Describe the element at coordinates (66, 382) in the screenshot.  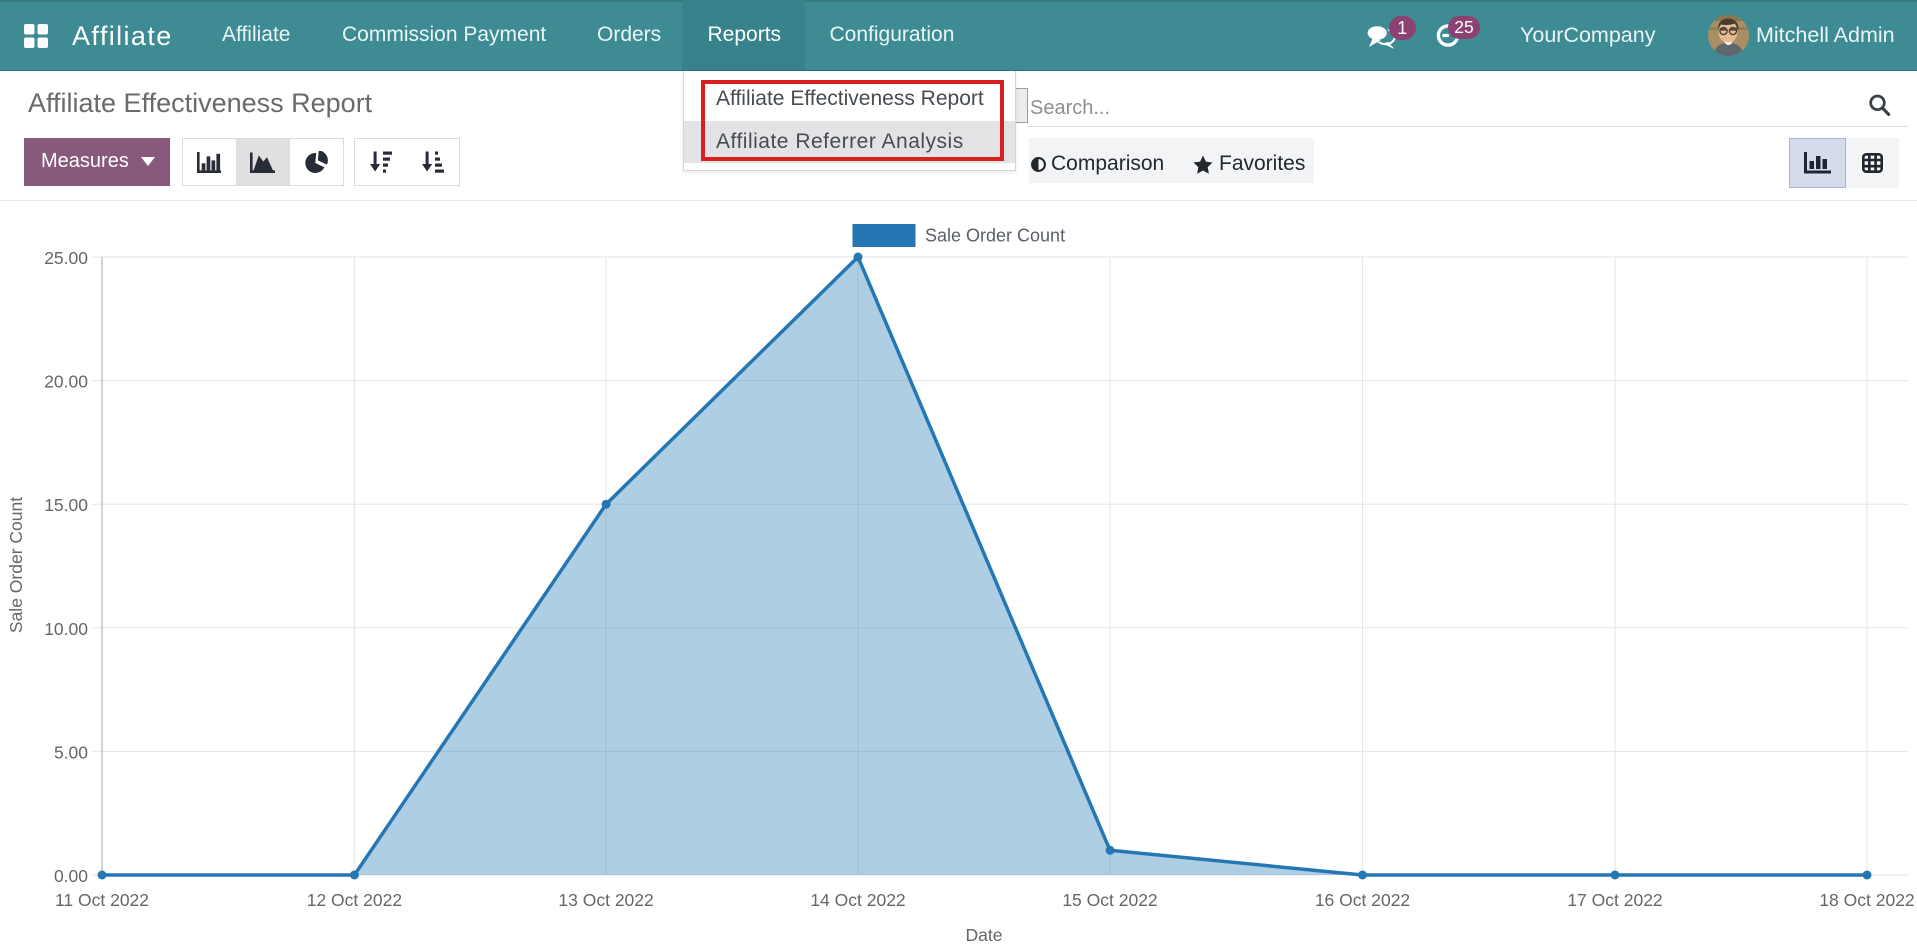
I see `svg-text: 20.00` at that location.